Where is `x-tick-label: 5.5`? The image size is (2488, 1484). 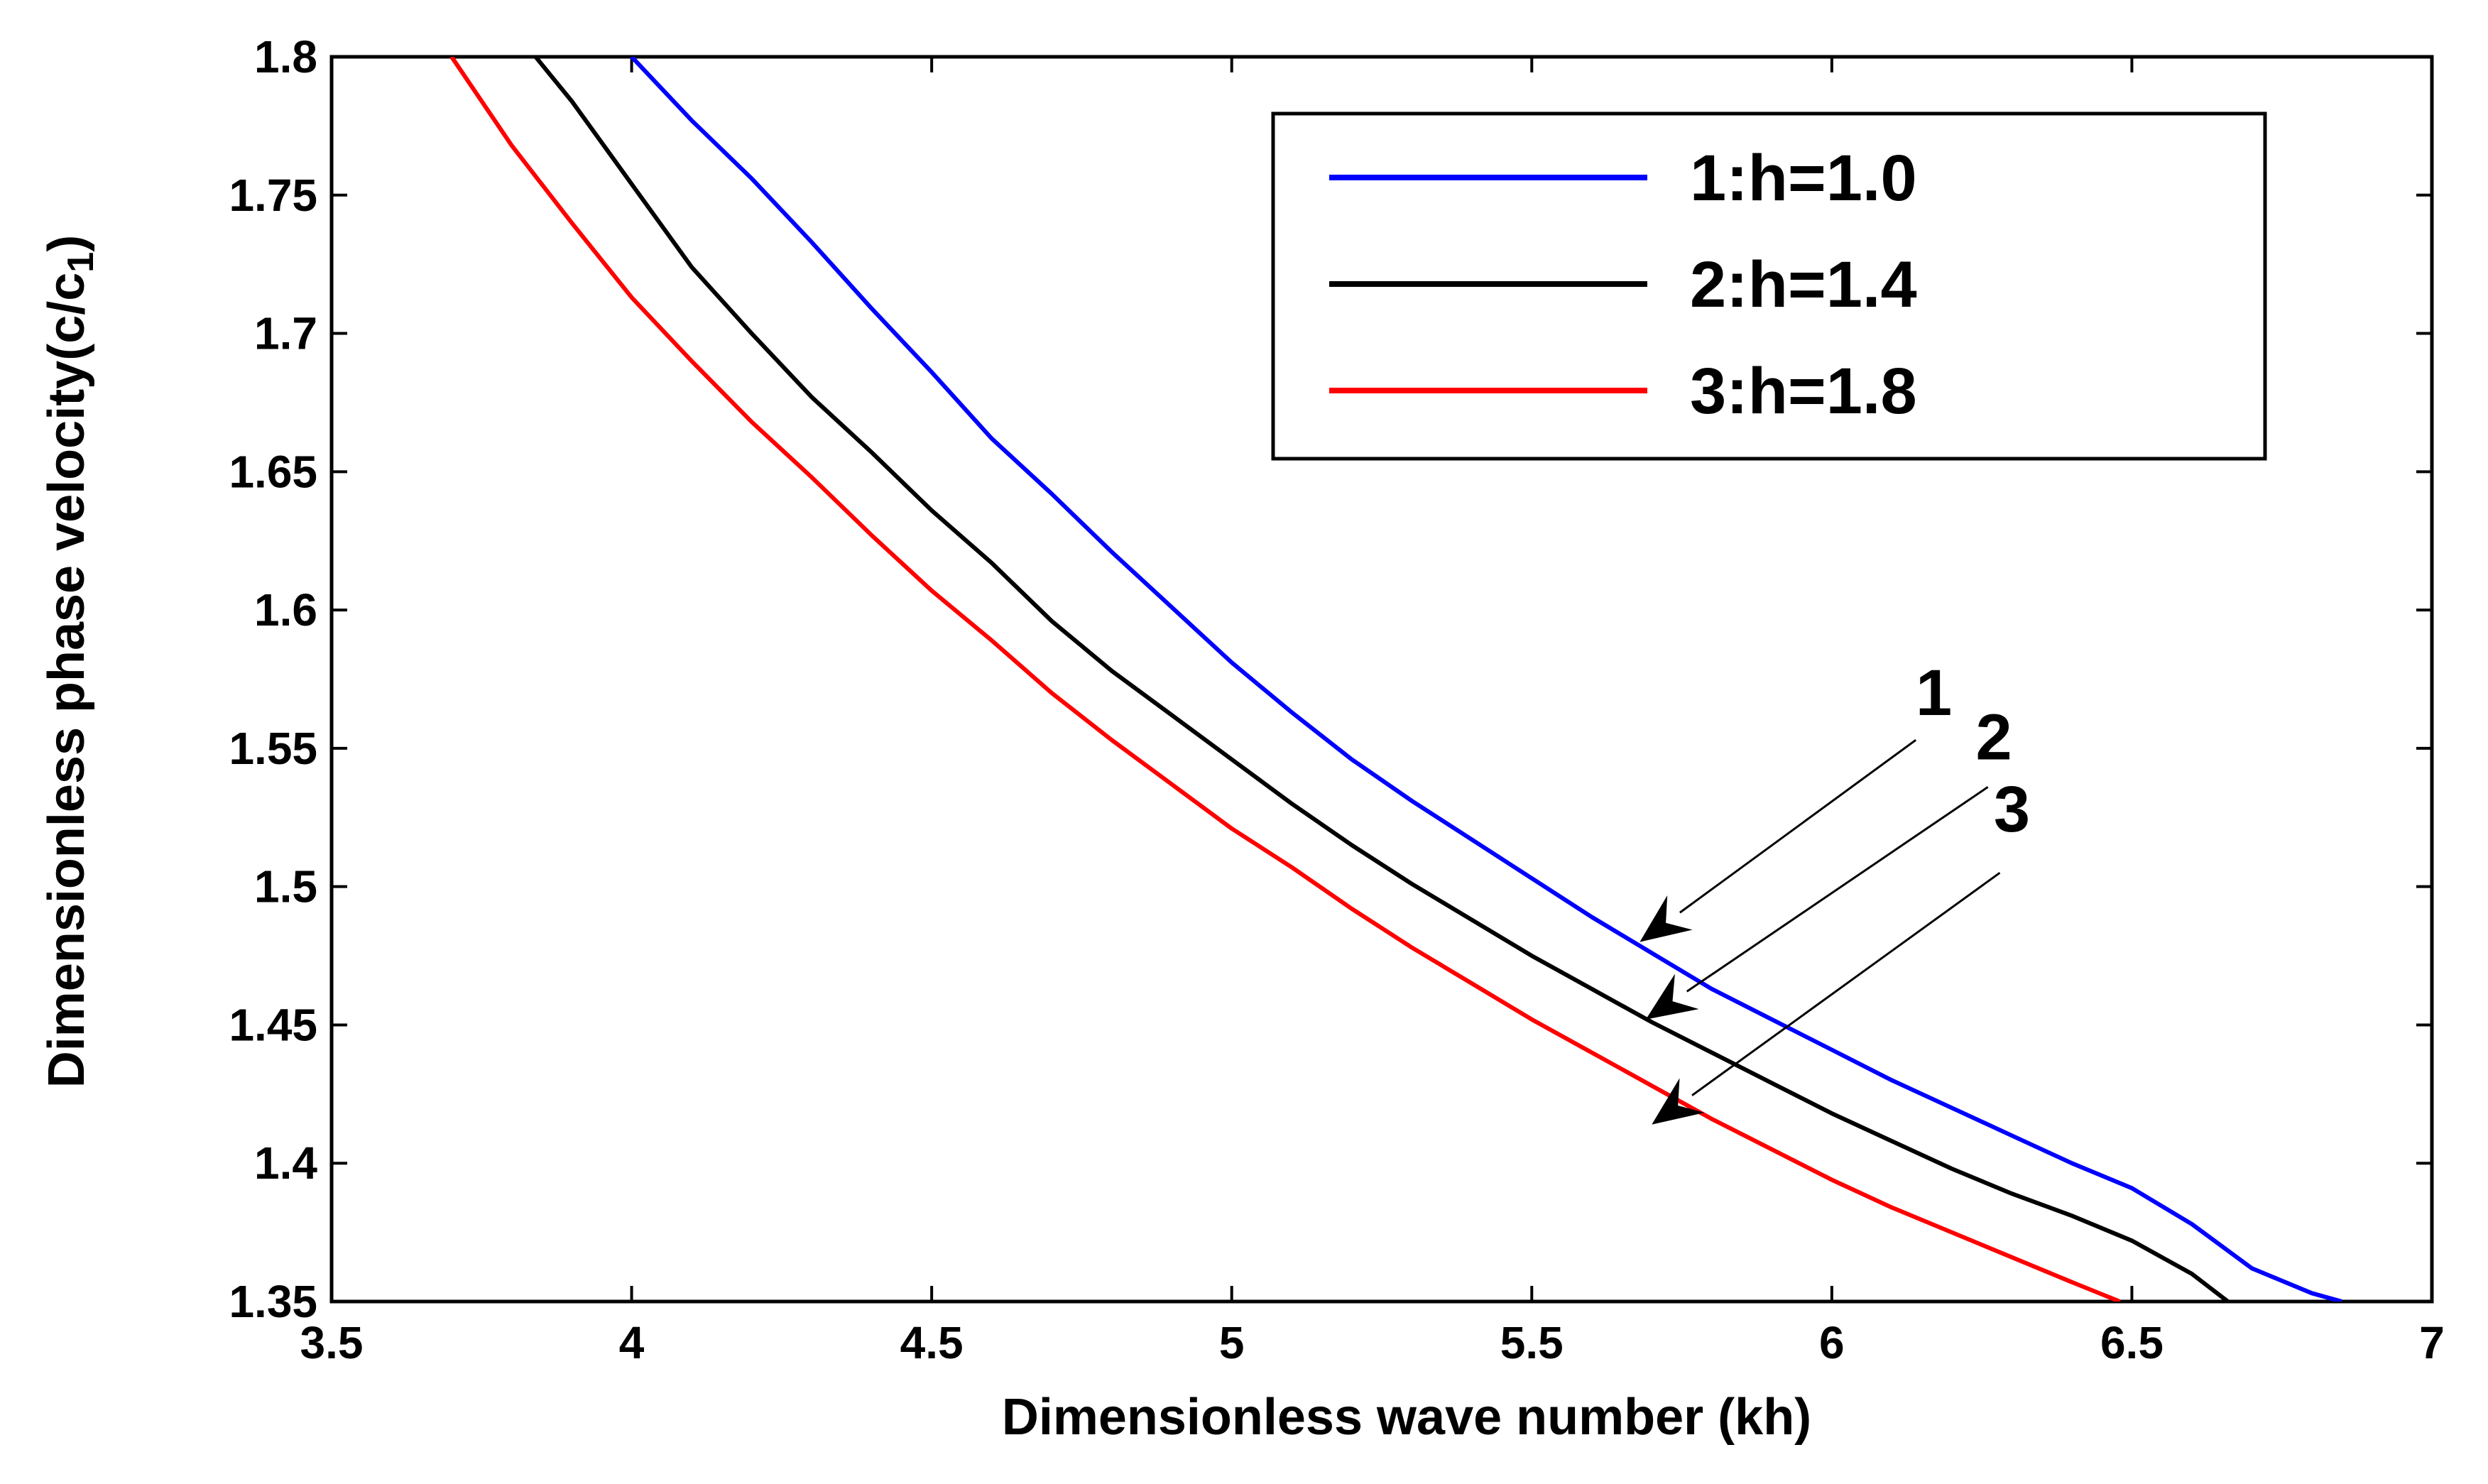 x-tick-label: 5.5 is located at coordinates (1532, 1342).